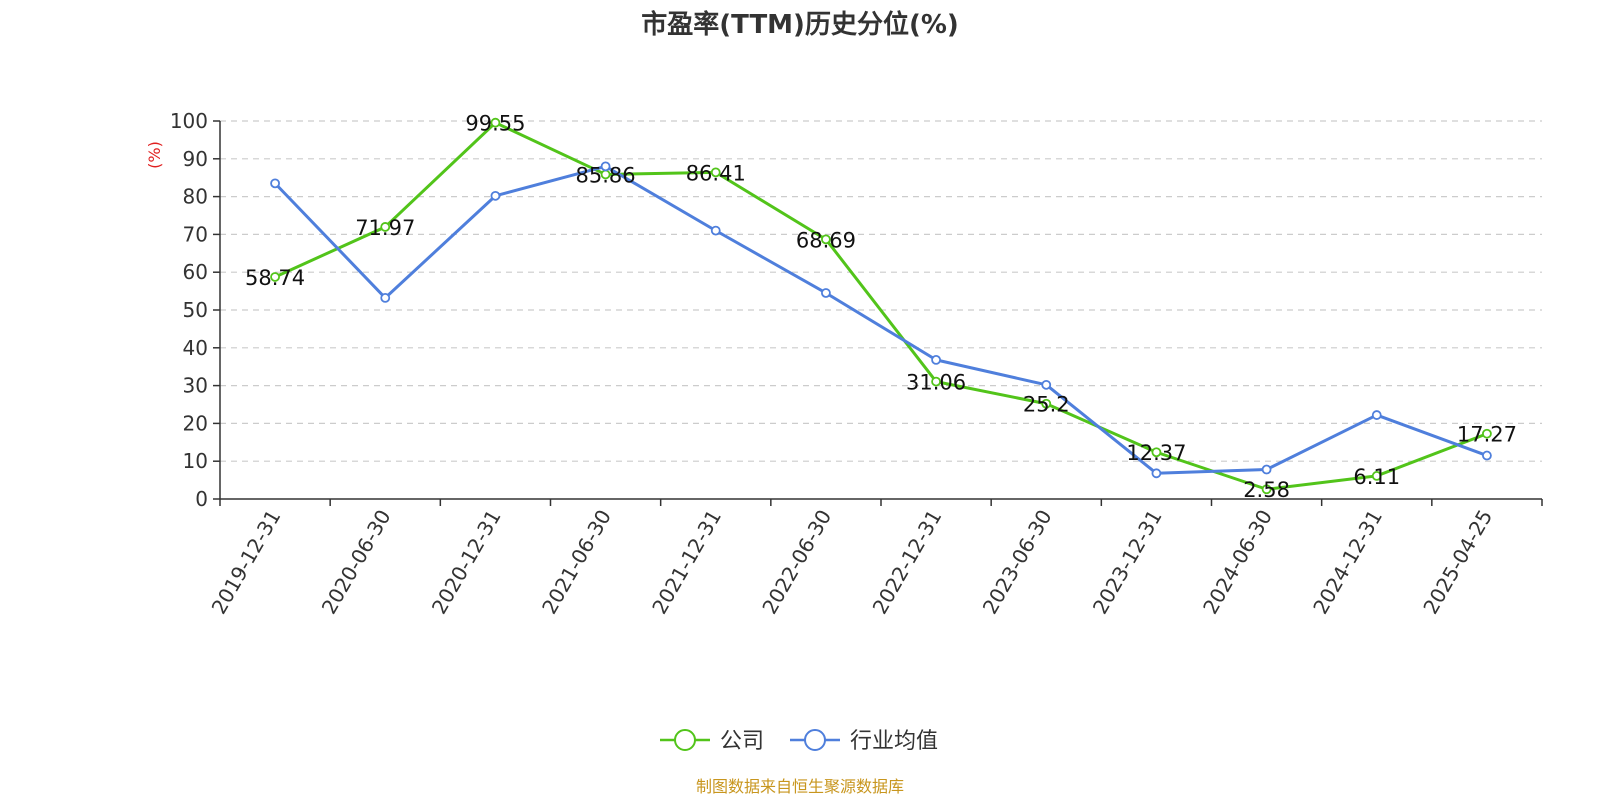  I want to click on data-label: 99.55, so click(495, 124).